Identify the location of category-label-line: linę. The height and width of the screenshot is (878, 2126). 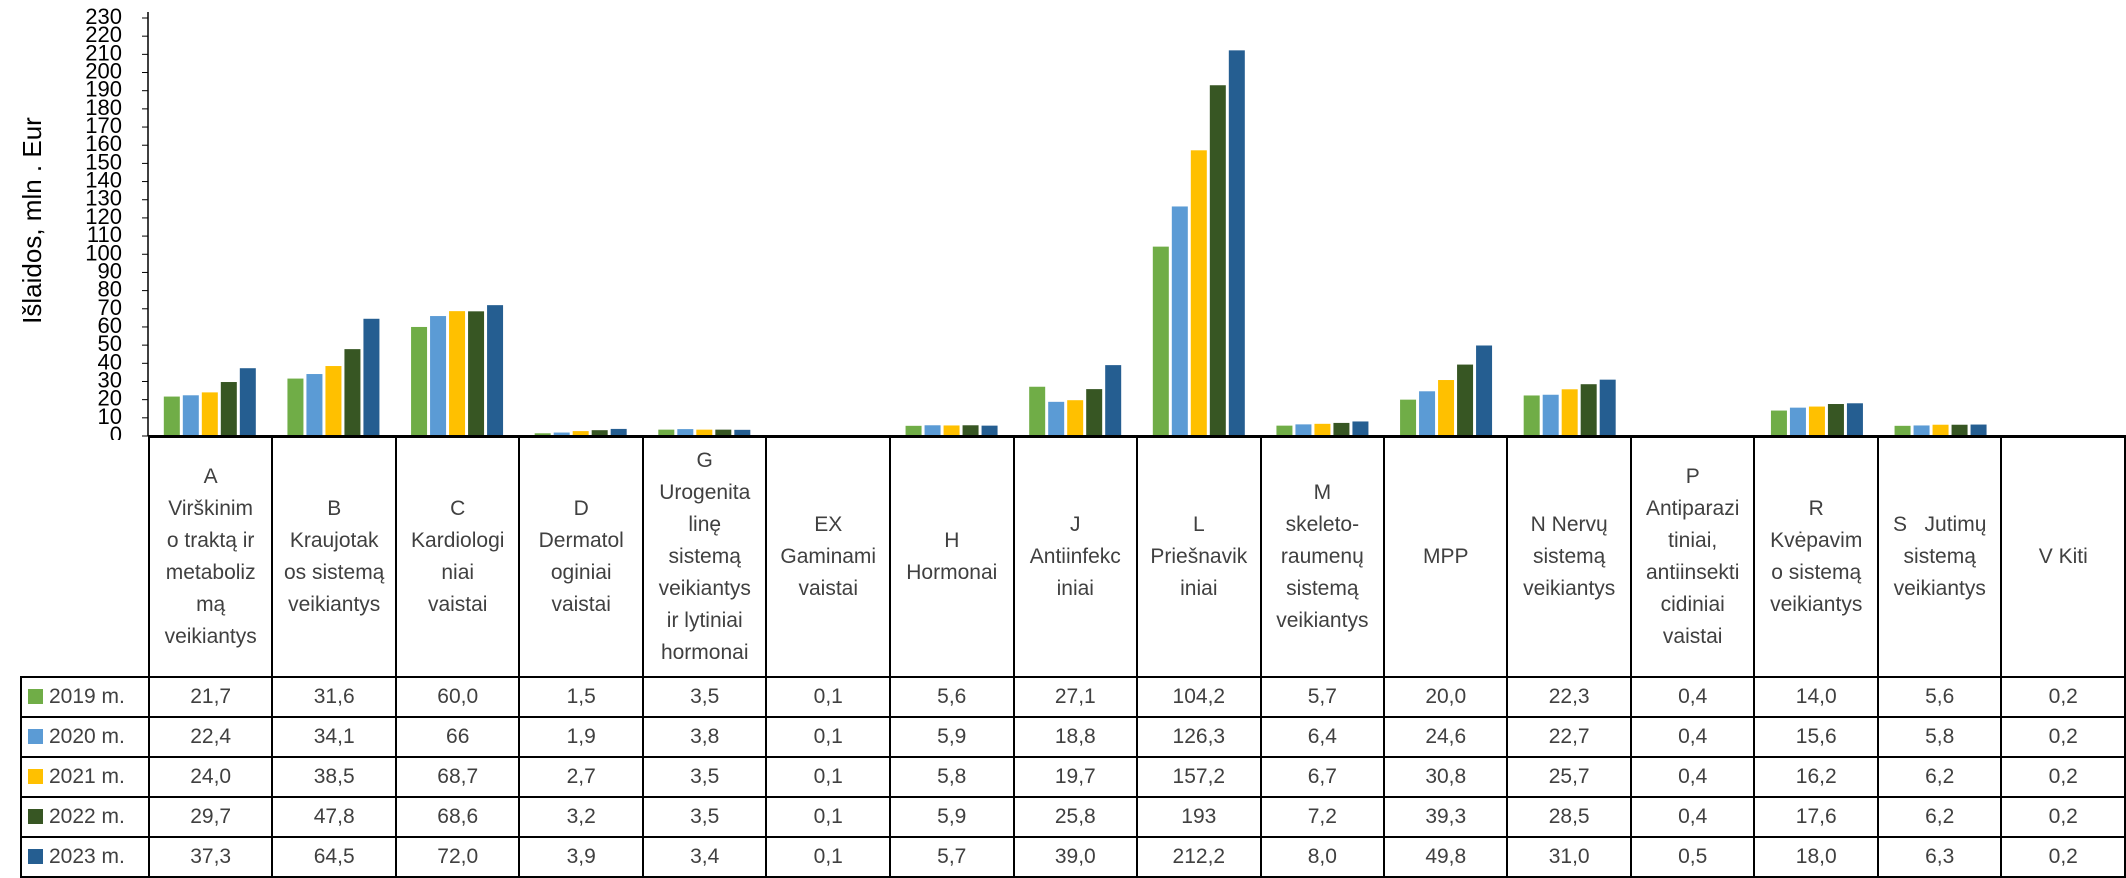
(705, 524).